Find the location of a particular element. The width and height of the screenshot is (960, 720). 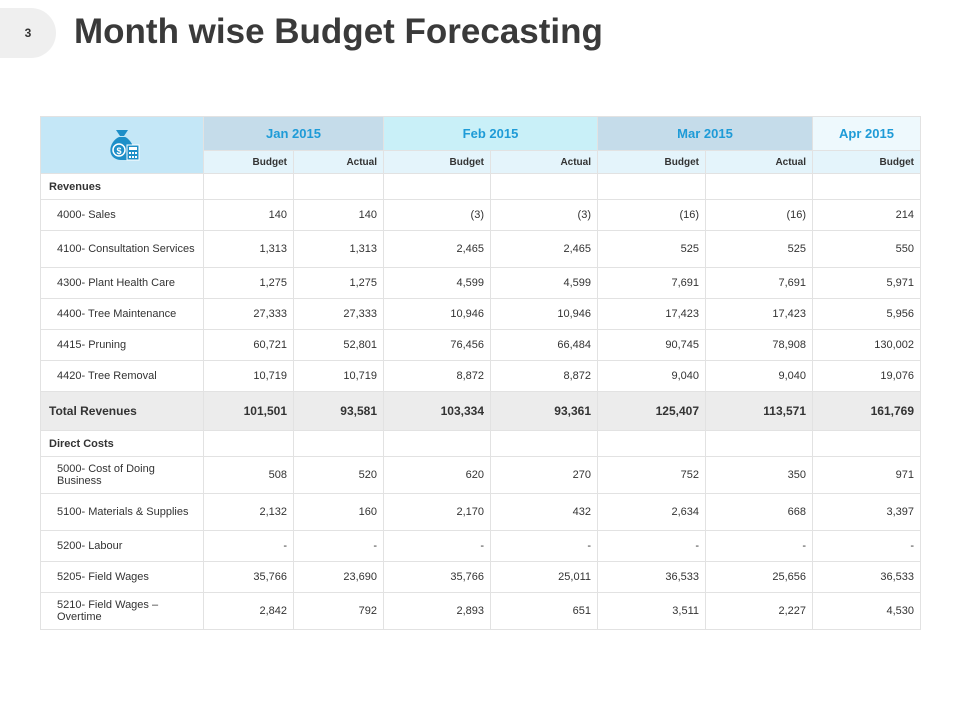

cell: 160 is located at coordinates (338, 512).